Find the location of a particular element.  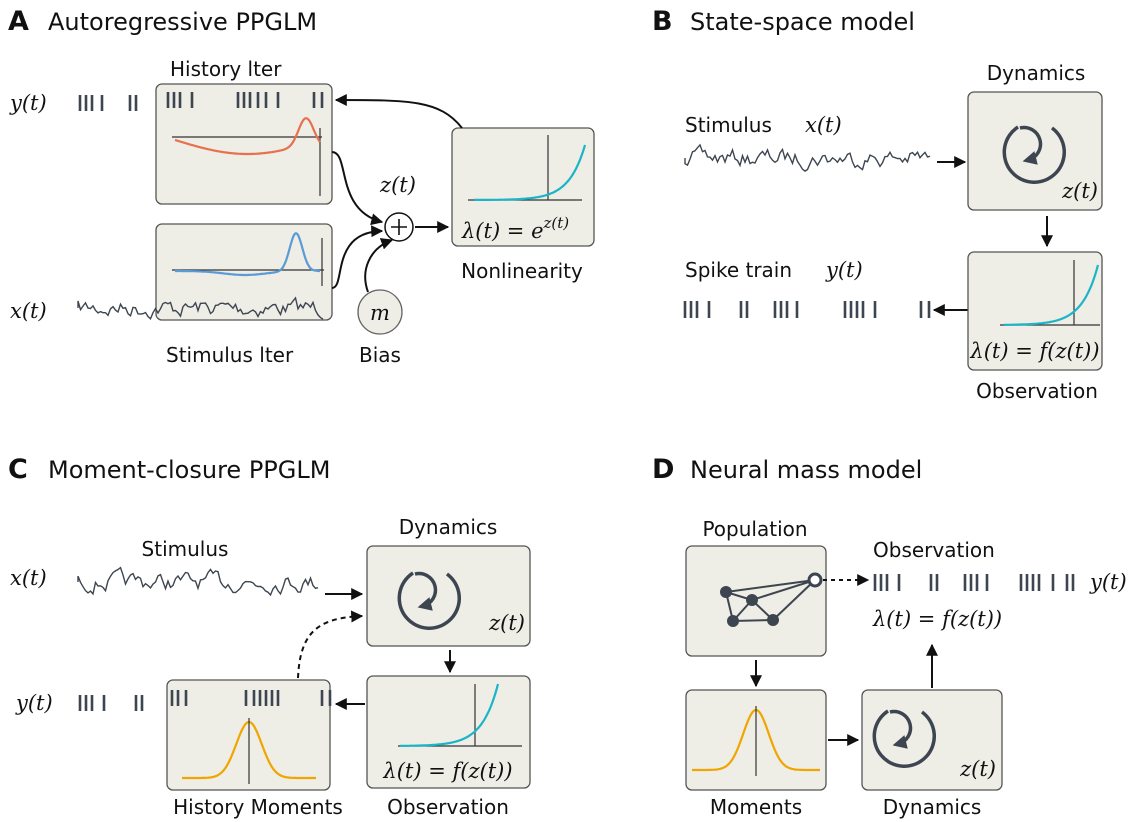

panel-letter: C is located at coordinates (18, 469).